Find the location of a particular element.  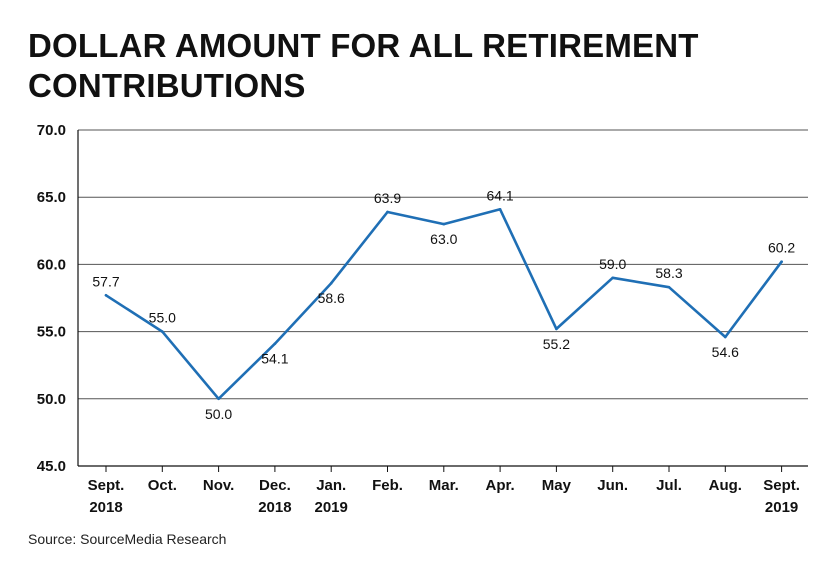

x-tick-label-mar: Mar. is located at coordinates (444, 485).